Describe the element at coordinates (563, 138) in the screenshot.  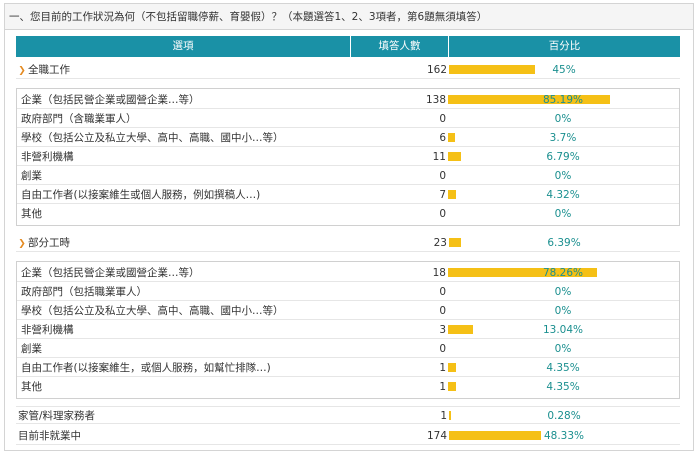
I see `percent-value: 3.7%` at that location.